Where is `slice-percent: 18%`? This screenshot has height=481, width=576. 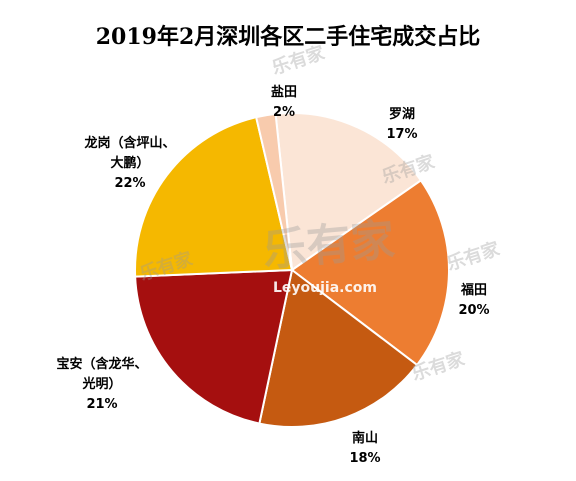 slice-percent: 18% is located at coordinates (364, 458).